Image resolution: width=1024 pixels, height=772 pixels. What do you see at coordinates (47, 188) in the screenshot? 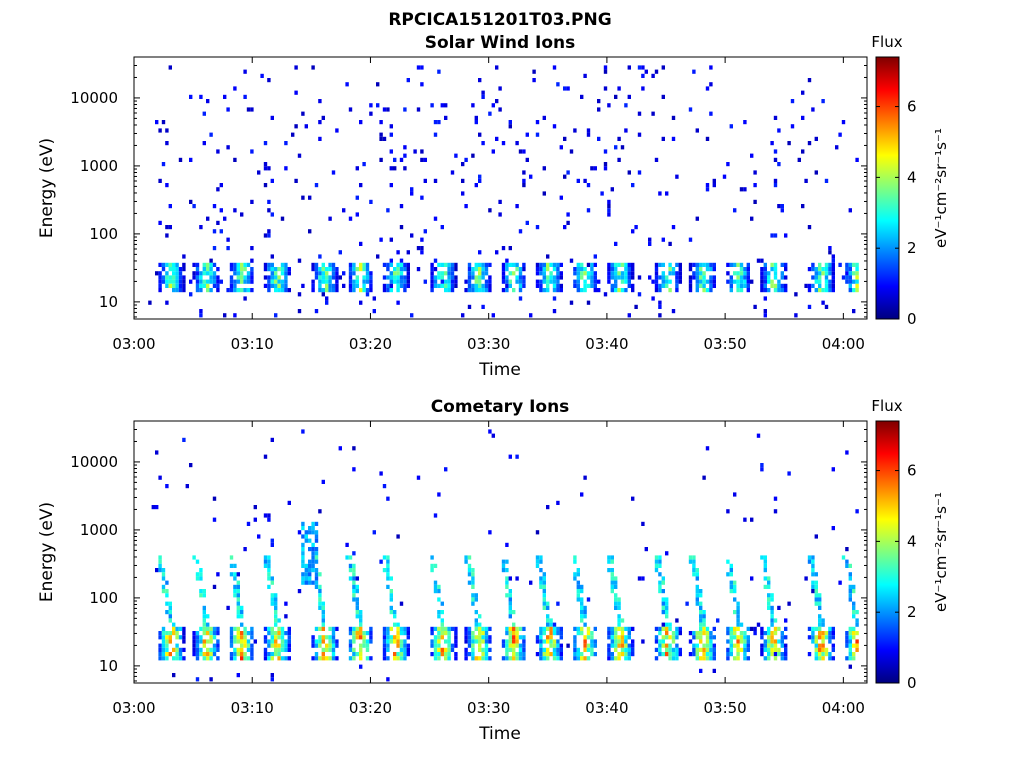
I see `y-axis-label: Energy (eV)` at bounding box center [47, 188].